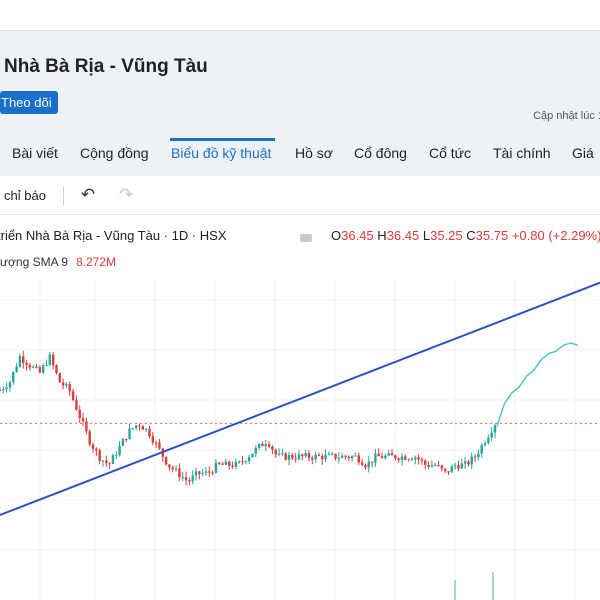 The height and width of the screenshot is (600, 600). Describe the element at coordinates (221, 153) in the screenshot. I see `tab-technical-chart: Biểu đồ kỹ thuật` at that location.